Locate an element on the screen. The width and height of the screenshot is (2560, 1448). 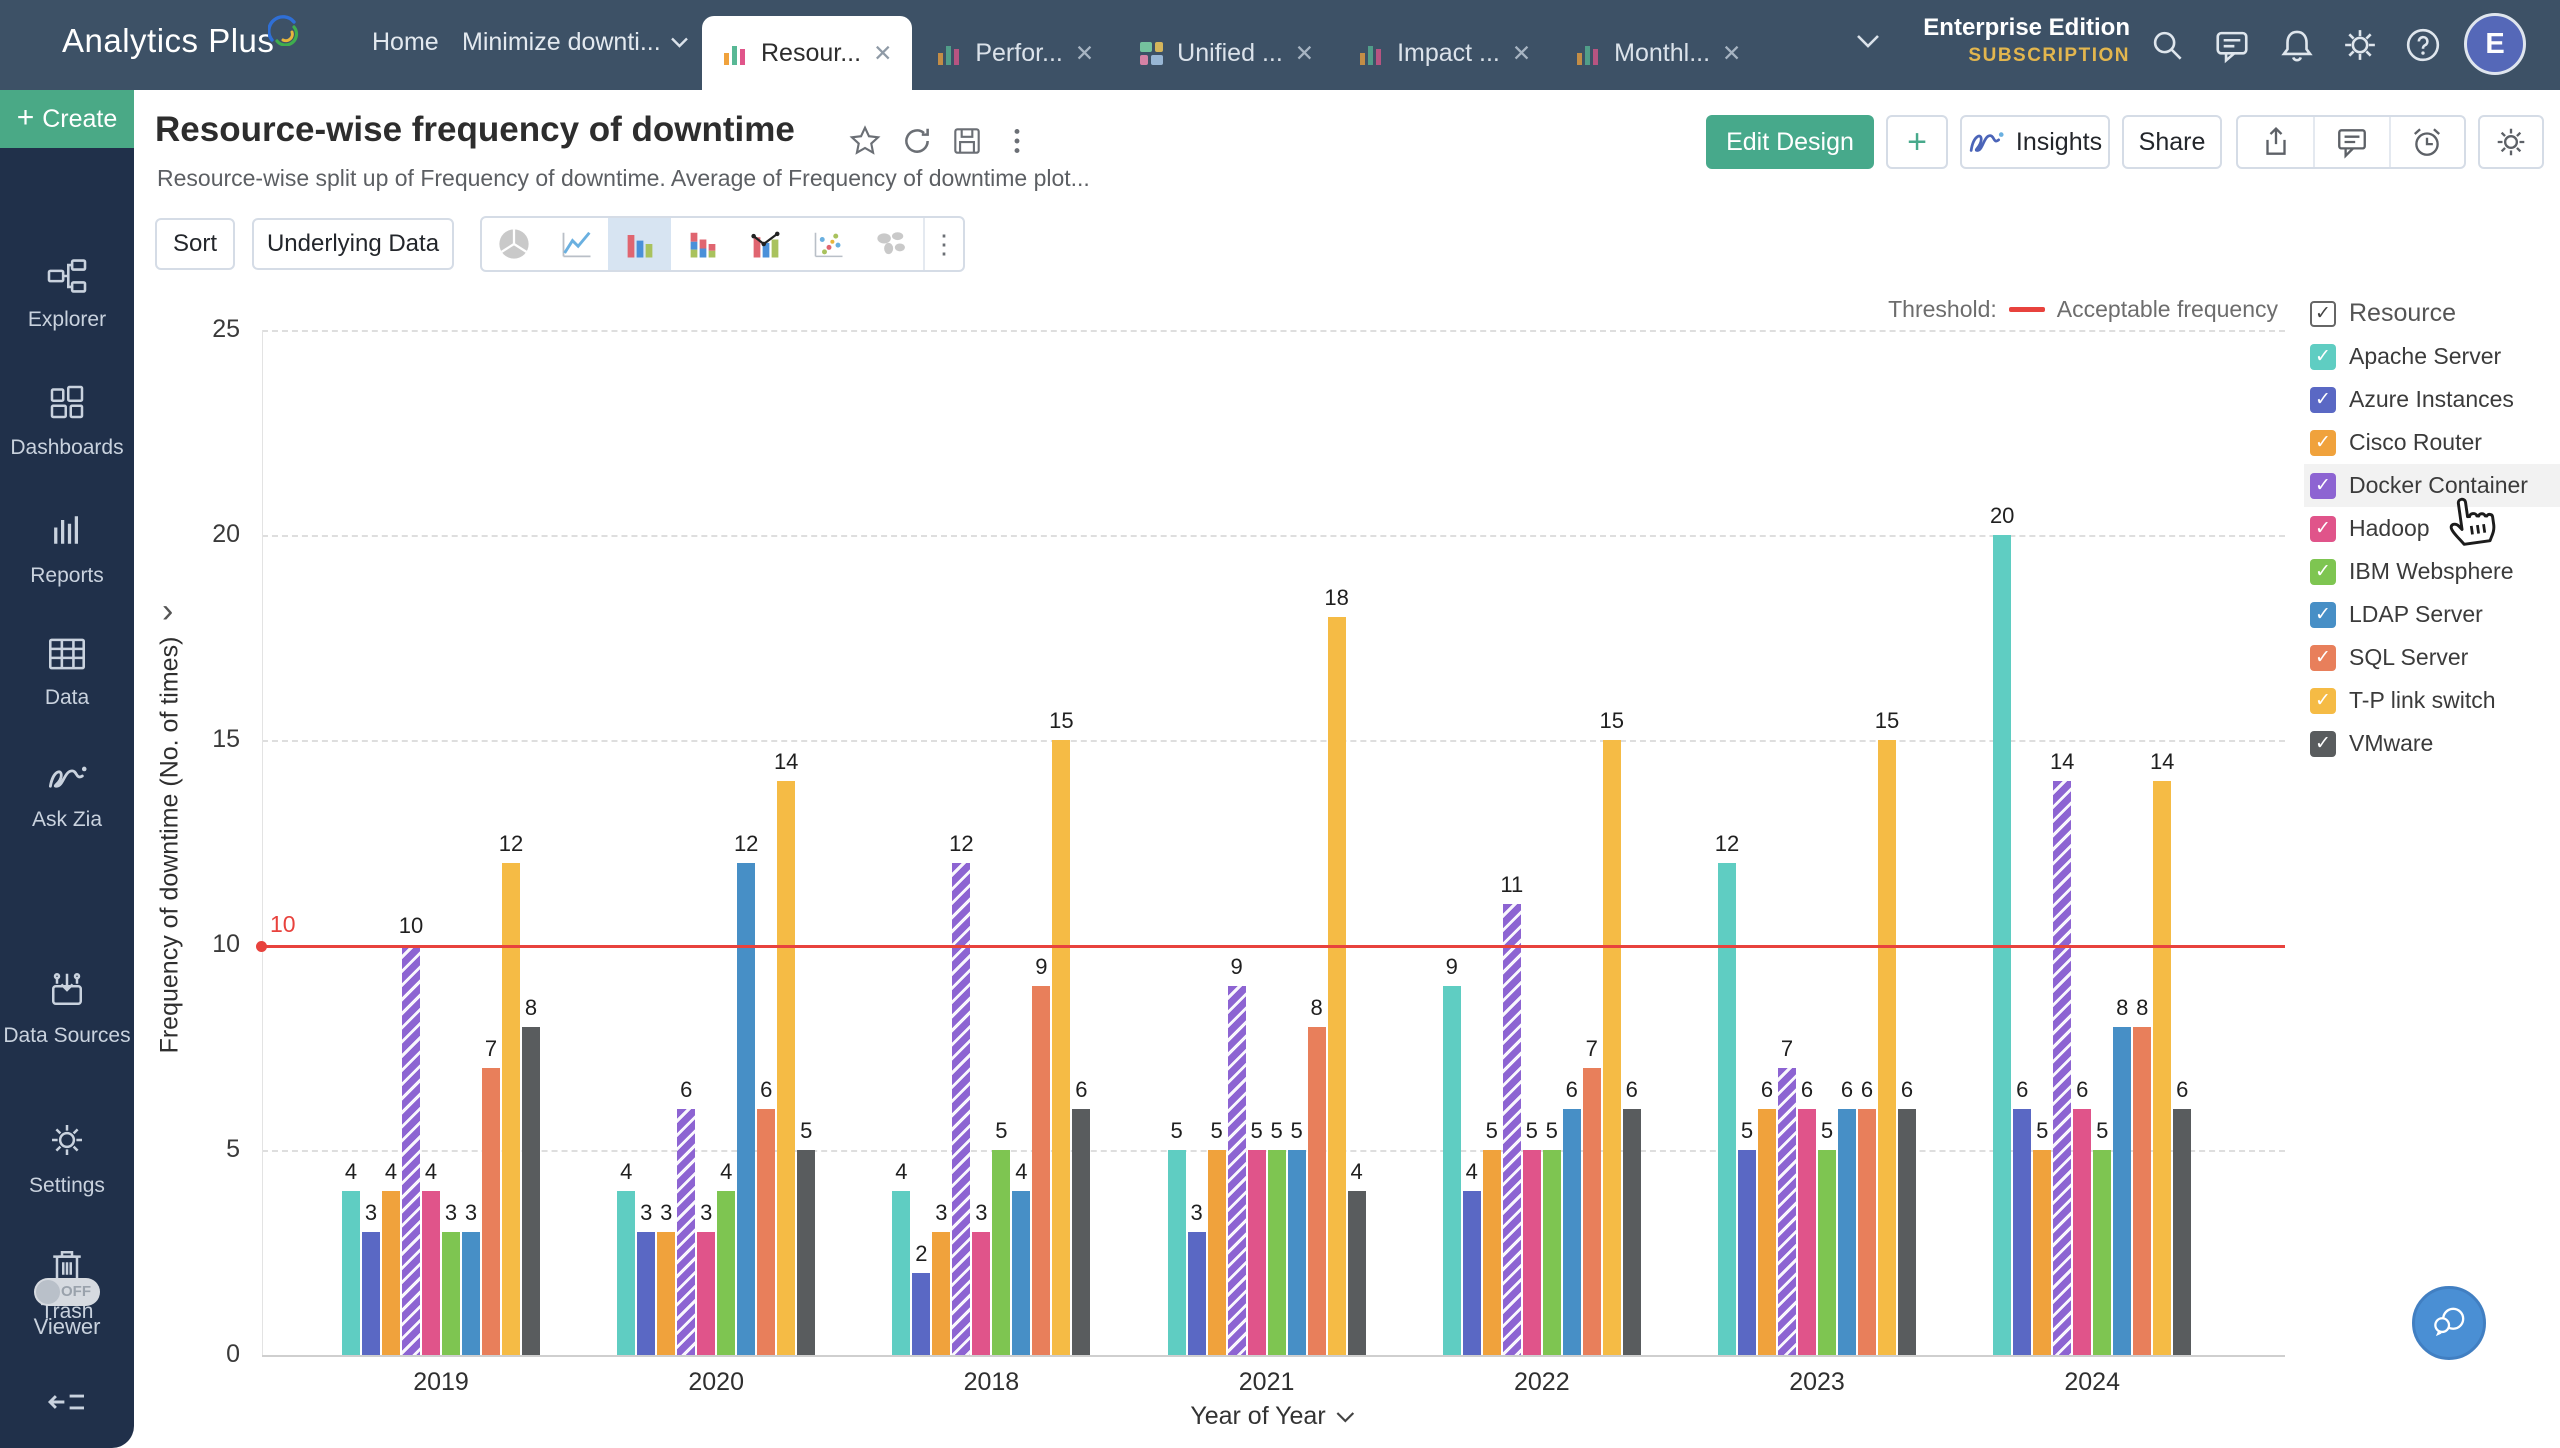
bar-t-p-link-switch: 12 is located at coordinates (511, 1093).